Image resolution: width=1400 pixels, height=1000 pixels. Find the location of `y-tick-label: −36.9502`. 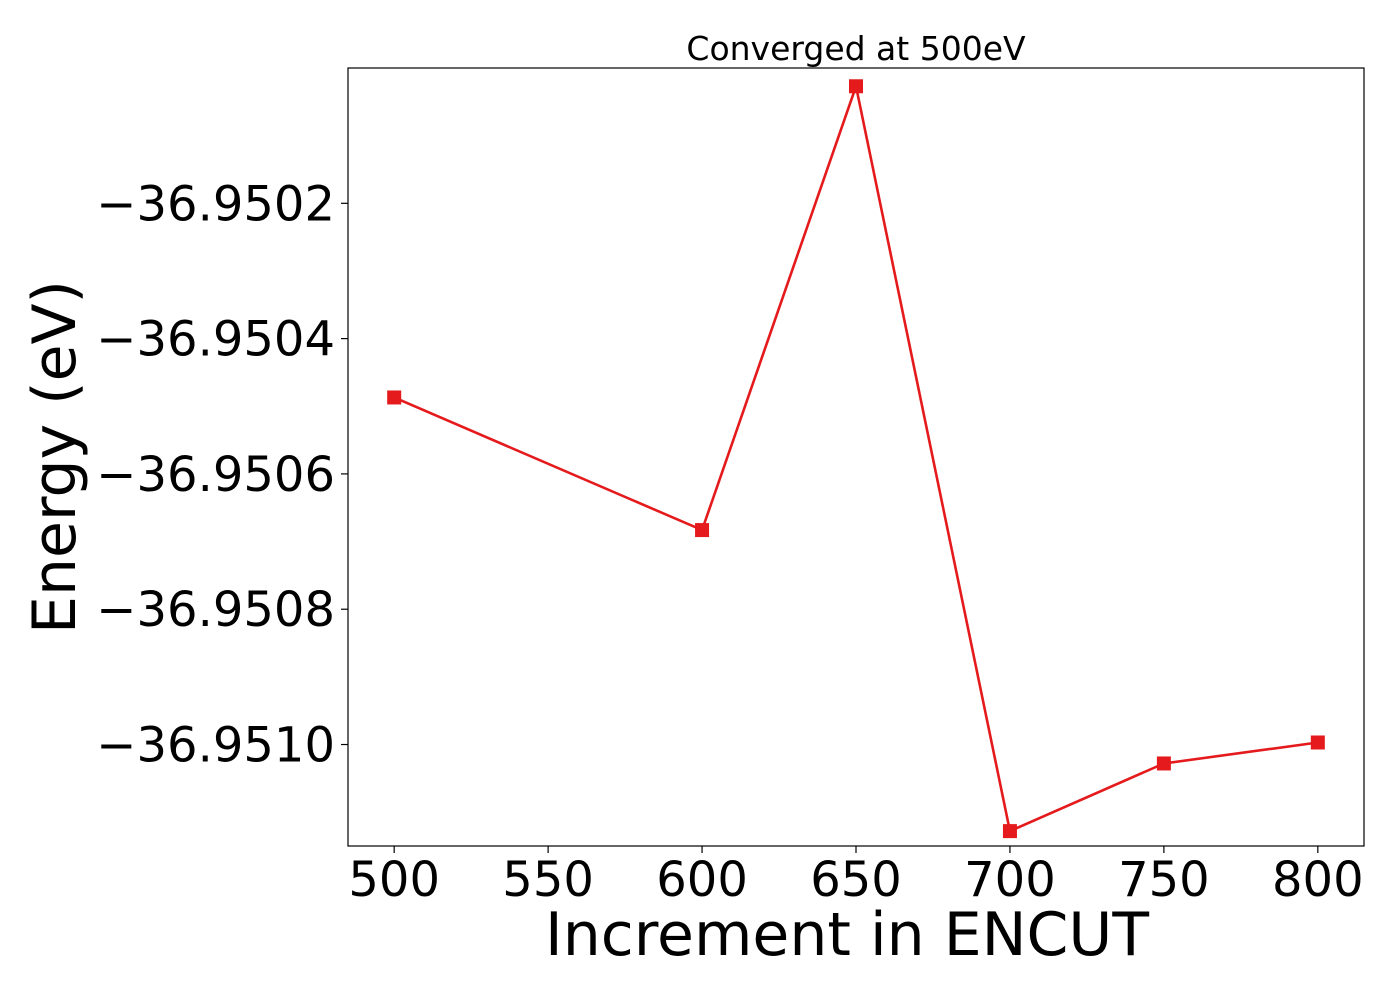

y-tick-label: −36.9502 is located at coordinates (215, 204).